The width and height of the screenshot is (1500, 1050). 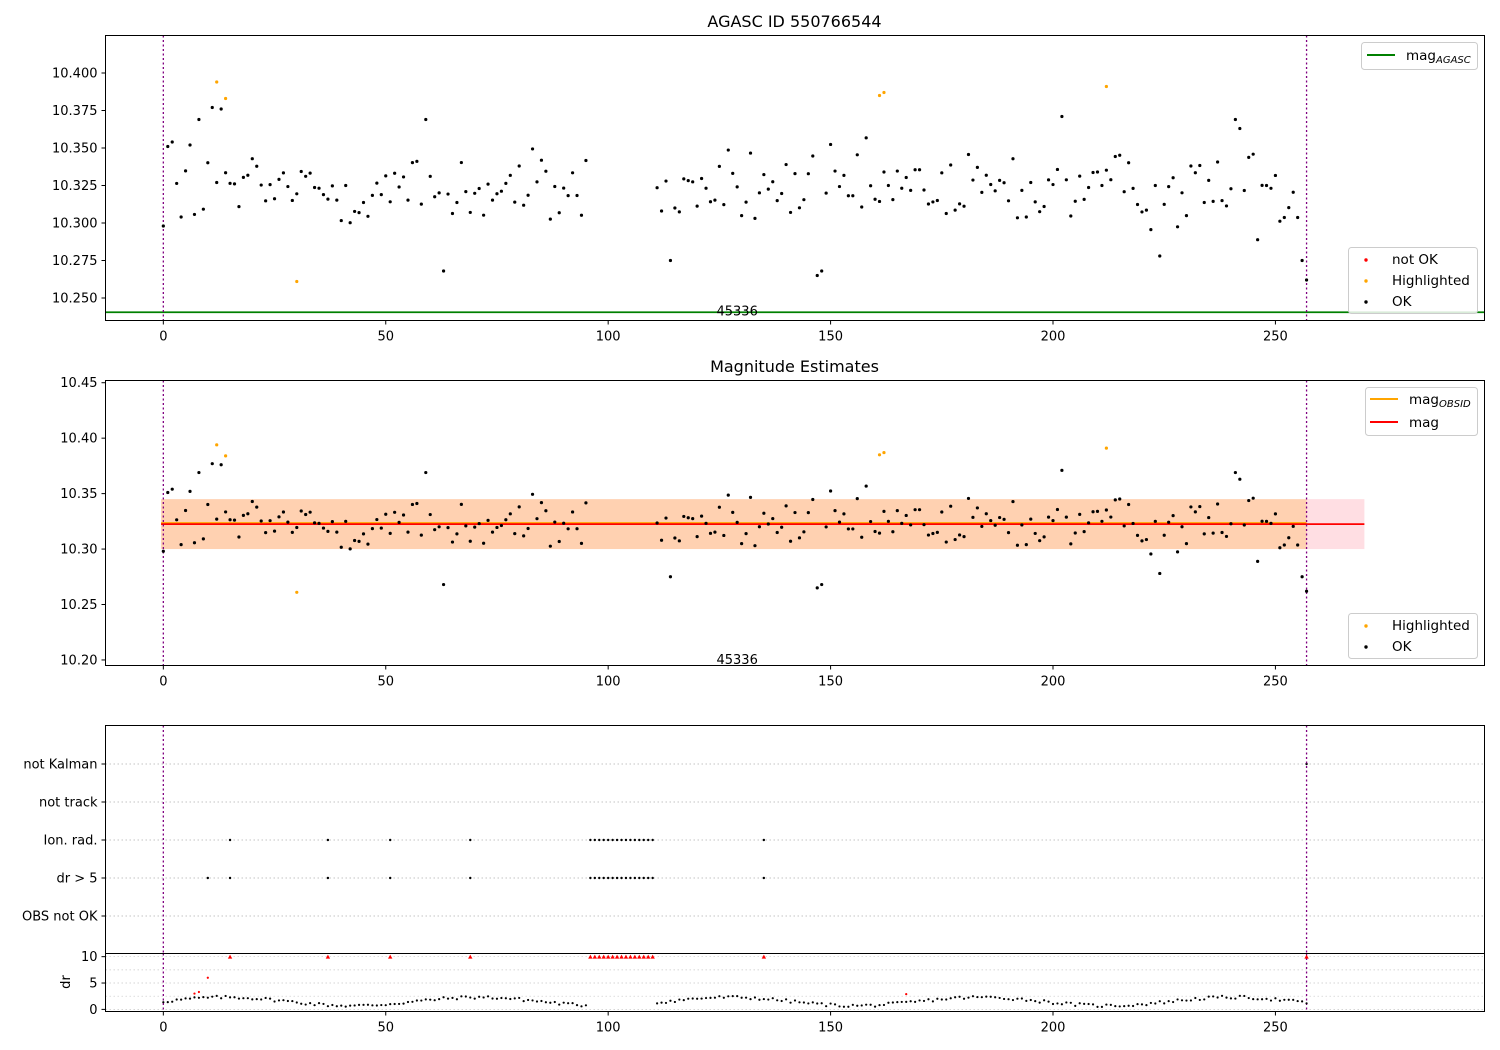 I want to click on y-tick-label: 10.300, so click(x=75, y=224).